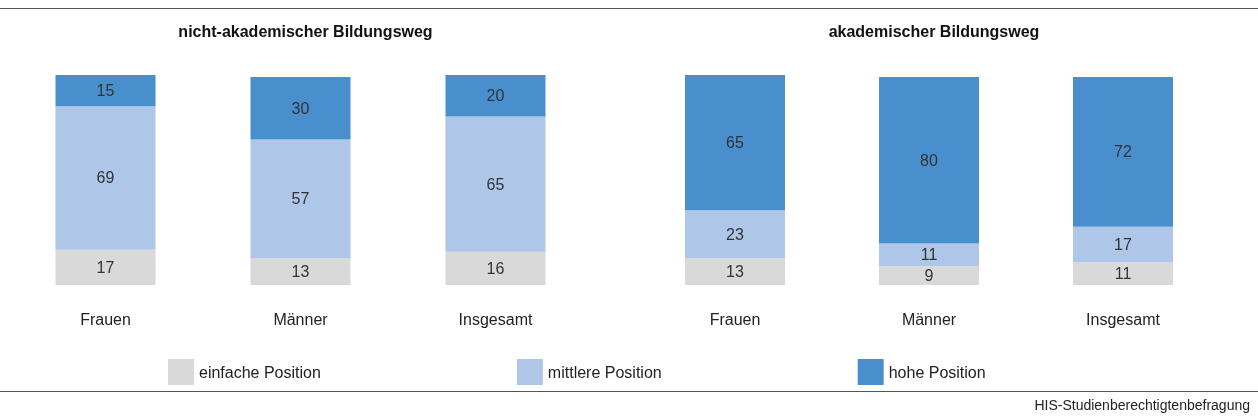 This screenshot has width=1258, height=419. I want to click on chart-title: nicht-akademischer Bildungsweg, so click(305, 31).